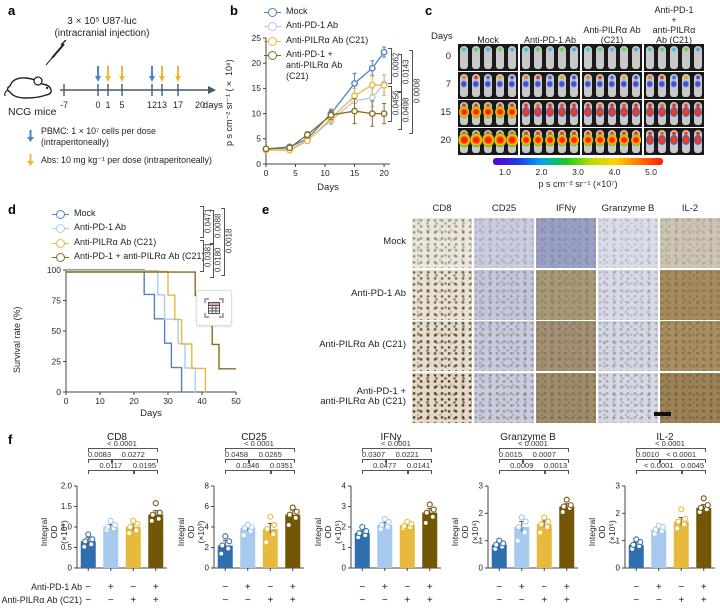 Image resolution: width=720 pixels, height=609 pixels. What do you see at coordinates (114, 527) in the screenshot?
I see `f-chart-plot: 0 0.5 1.0 1.5 2.0` at bounding box center [114, 527].